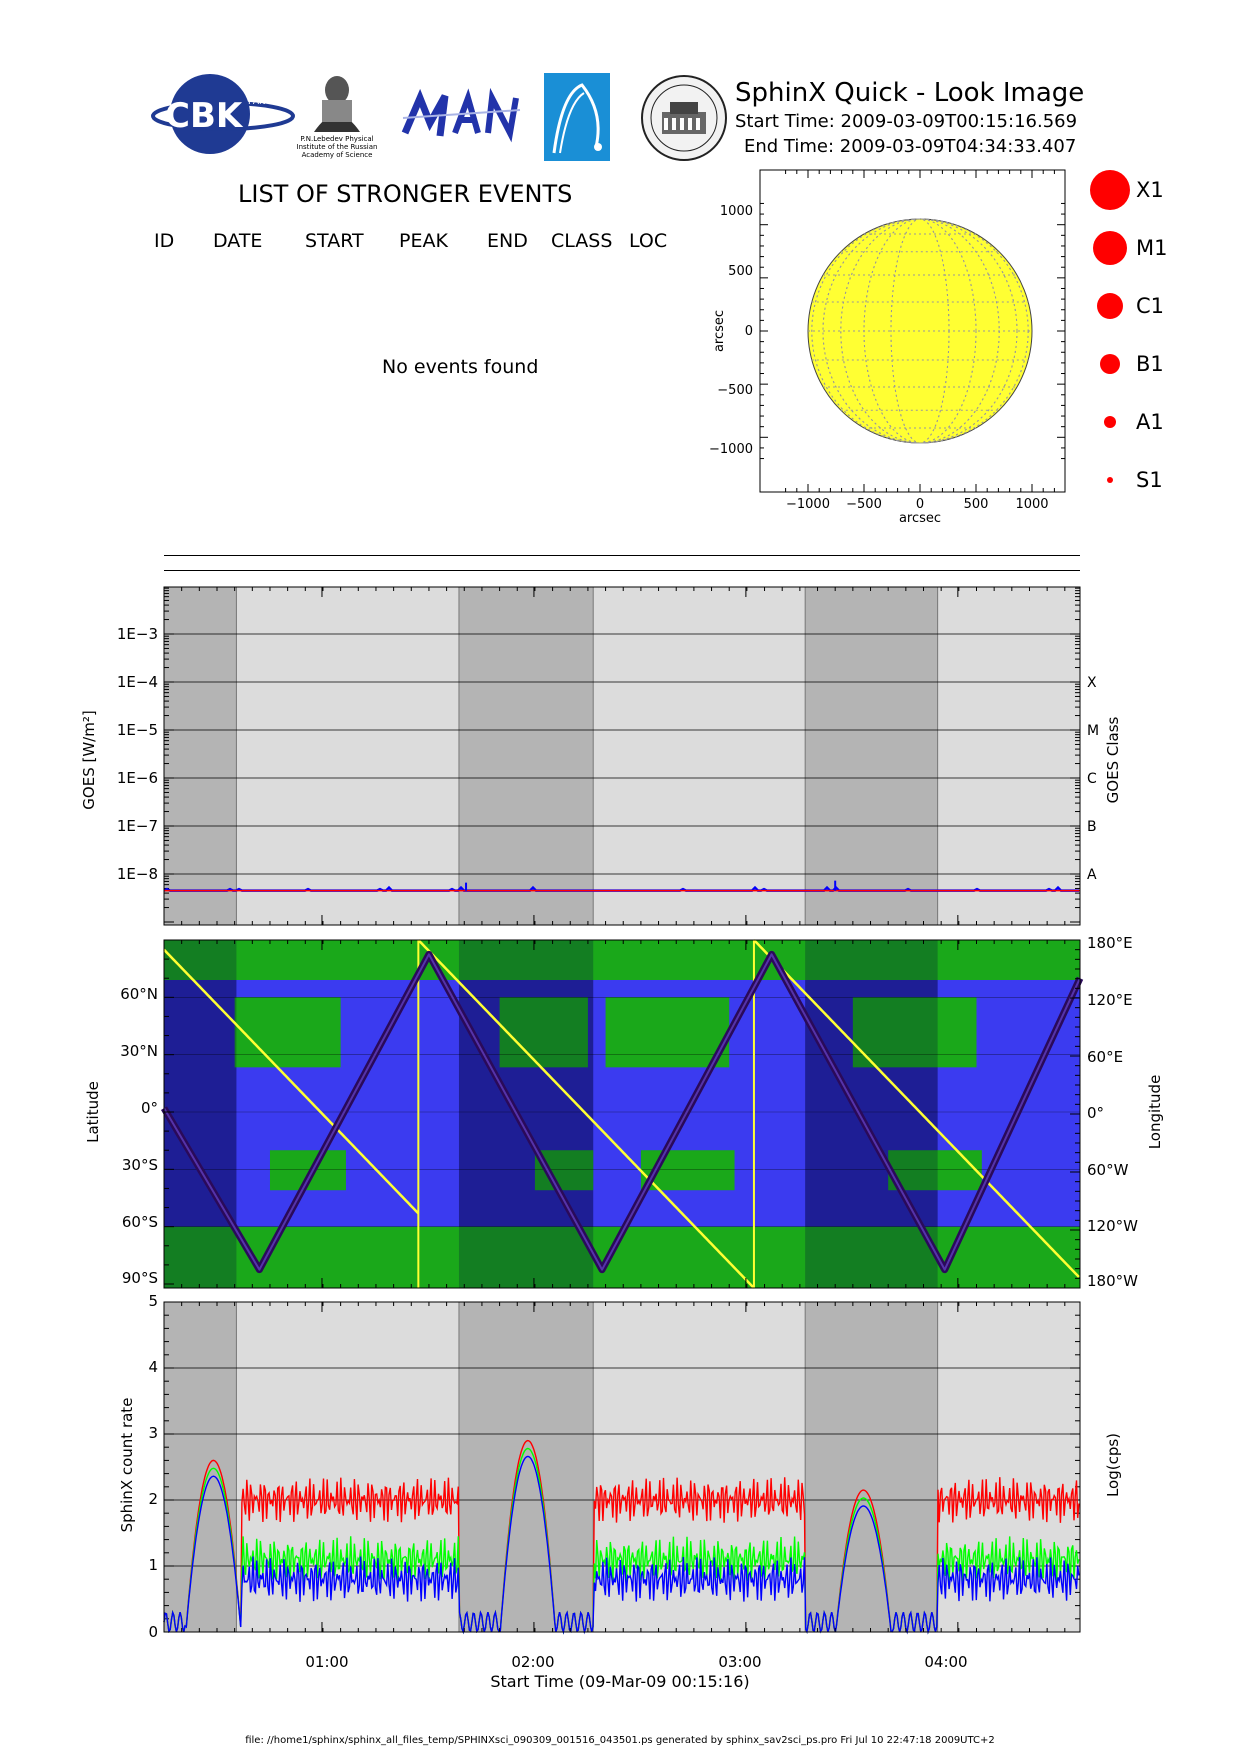 This screenshot has width=1240, height=1754. Describe the element at coordinates (1092, 683) in the screenshot. I see `goes-class-tick: X` at that location.